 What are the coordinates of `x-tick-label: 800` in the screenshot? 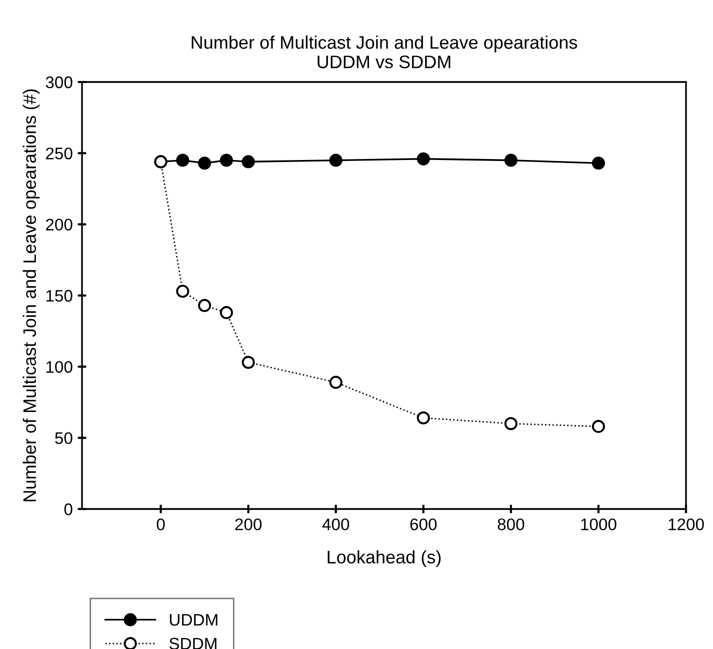 It's located at (511, 524).